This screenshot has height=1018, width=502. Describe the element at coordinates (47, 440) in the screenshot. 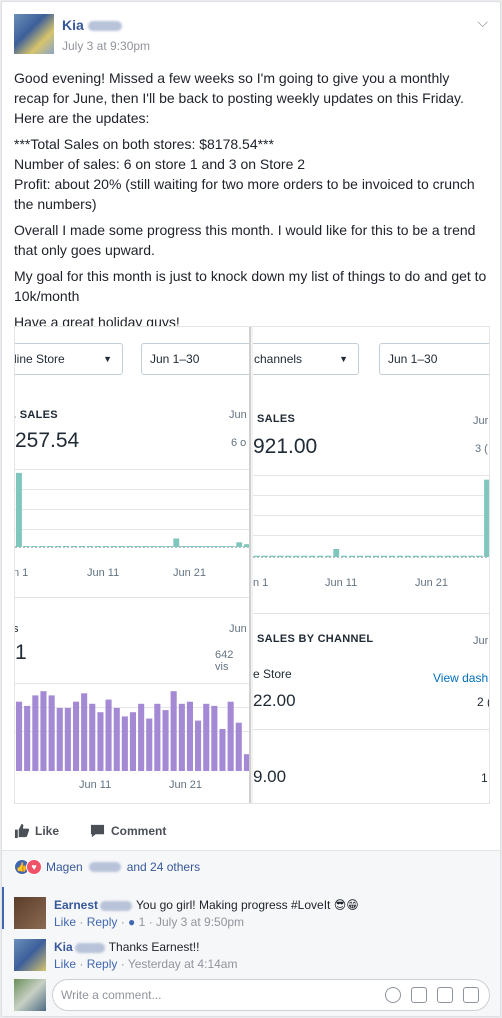

I see `sales-value: 257.54` at that location.